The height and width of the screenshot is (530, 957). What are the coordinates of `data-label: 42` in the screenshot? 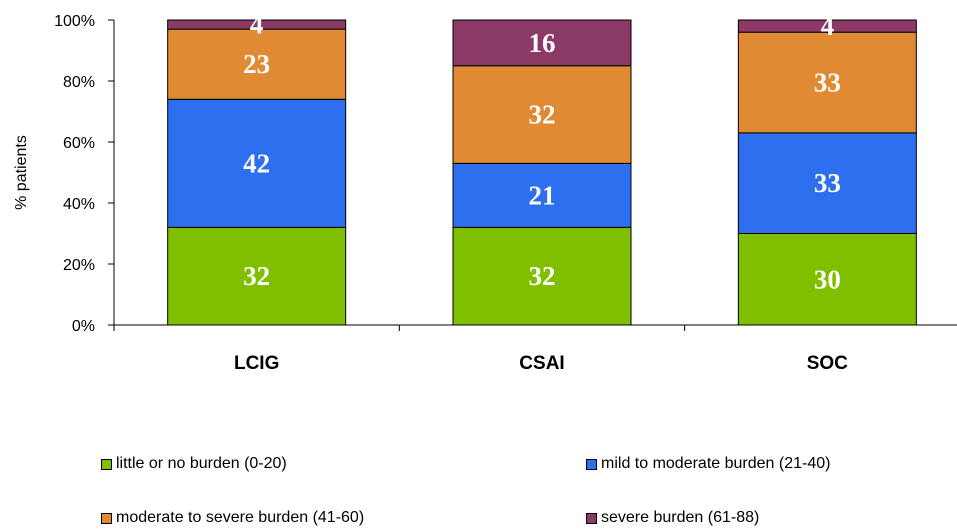 It's located at (256, 163).